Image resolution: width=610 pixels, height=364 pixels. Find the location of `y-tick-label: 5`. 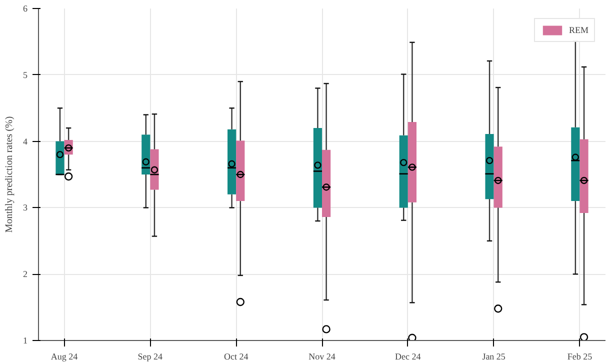

y-tick-label: 5 is located at coordinates (25, 75).